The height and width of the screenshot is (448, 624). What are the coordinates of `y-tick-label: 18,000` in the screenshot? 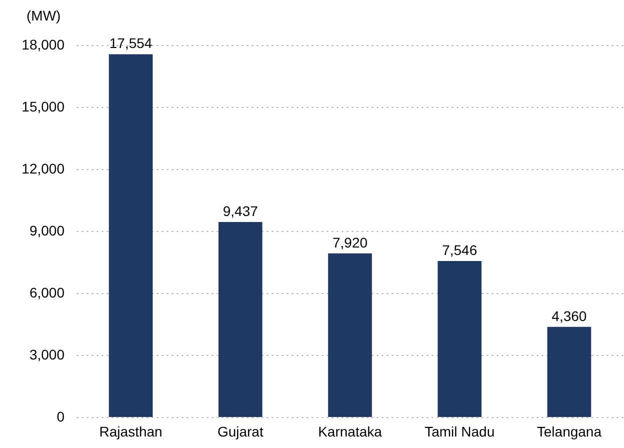 It's located at (43, 44).